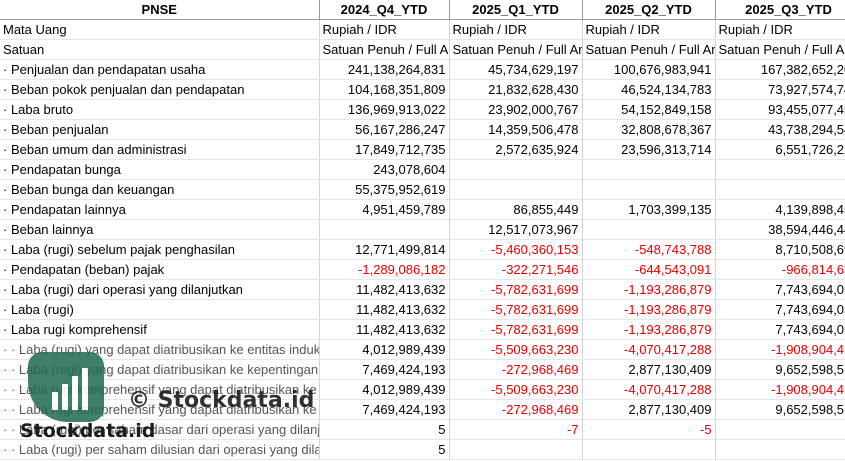  I want to click on row-value: -548,743,788, so click(649, 249).